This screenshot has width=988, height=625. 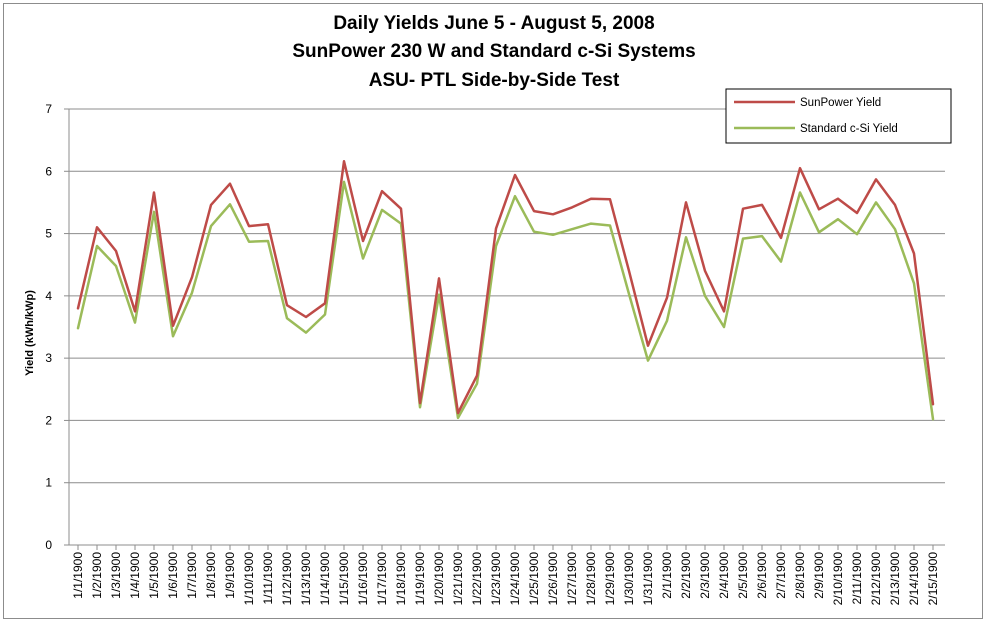 What do you see at coordinates (494, 23) in the screenshot?
I see `chart-title-line-1: Daily Yields June 5 - August 5, 2008` at bounding box center [494, 23].